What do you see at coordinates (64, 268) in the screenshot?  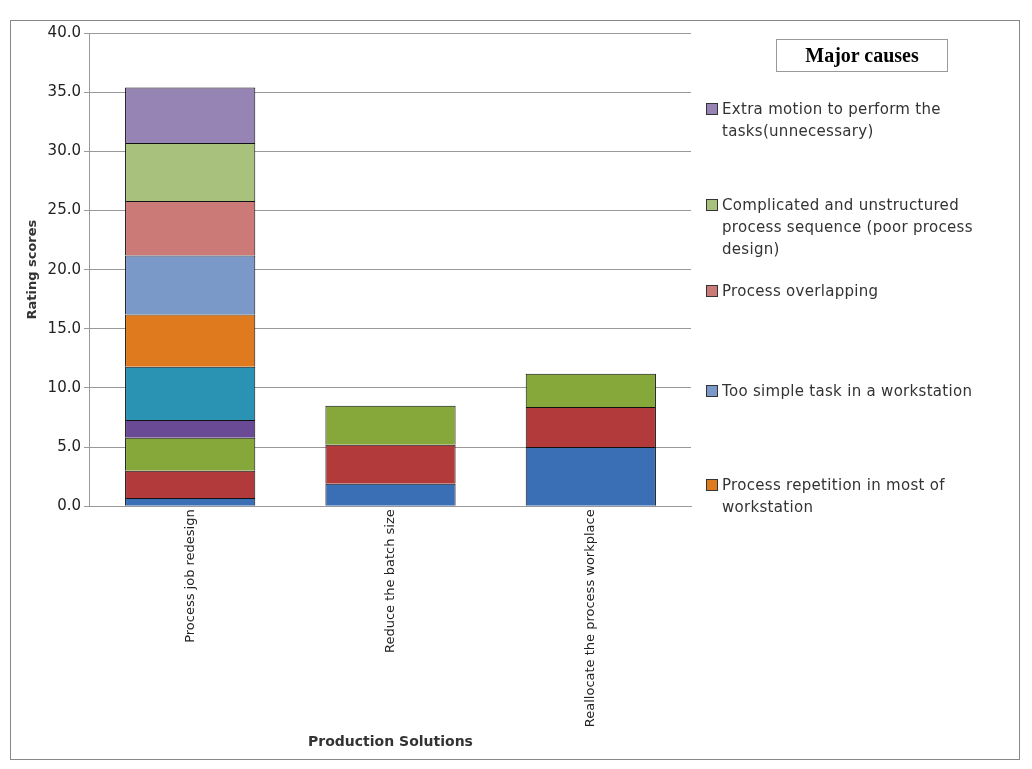 I see `y-tick-label: 20.0` at bounding box center [64, 268].